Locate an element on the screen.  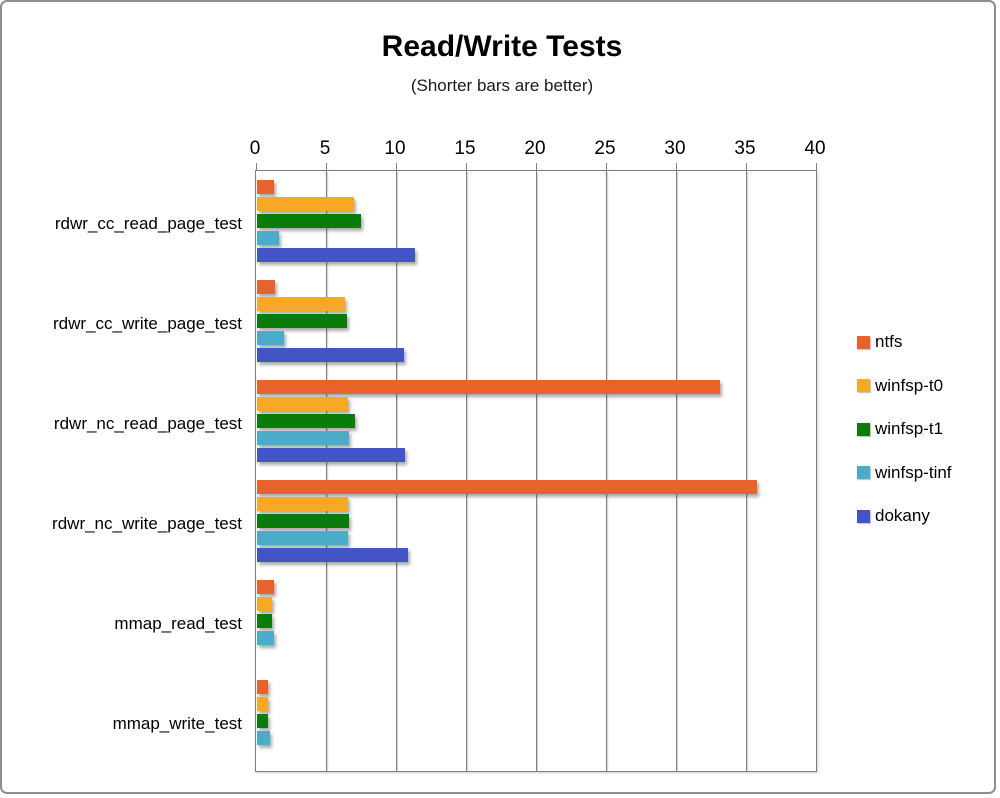
bar-ntfs-mmap_write_test is located at coordinates (263, 687).